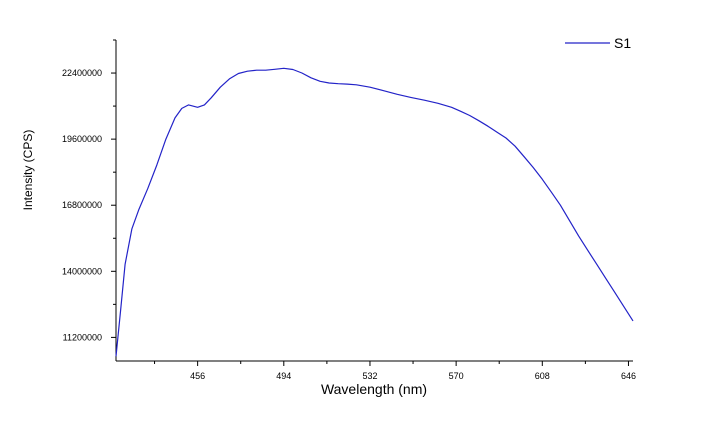 The height and width of the screenshot is (421, 716). What do you see at coordinates (28, 170) in the screenshot?
I see `y-axis-title: Intensity (CPS)` at bounding box center [28, 170].